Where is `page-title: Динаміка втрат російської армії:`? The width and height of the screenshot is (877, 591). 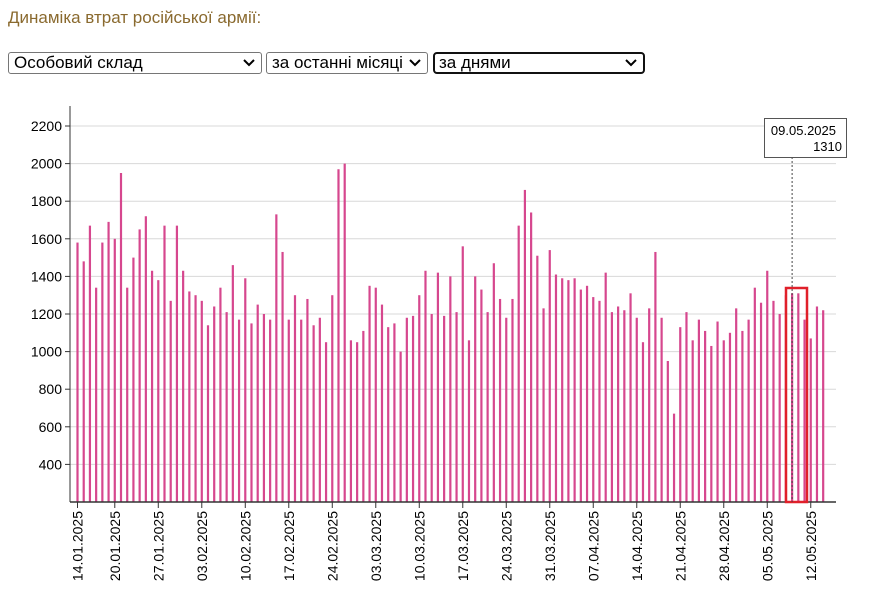
page-title: Динаміка втрат російської армії: is located at coordinates (135, 17).